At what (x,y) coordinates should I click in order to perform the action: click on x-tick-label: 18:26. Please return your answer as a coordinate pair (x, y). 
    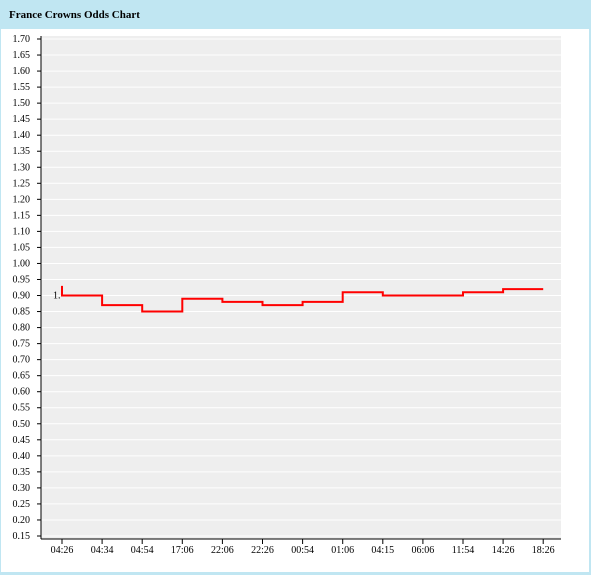
    Looking at the image, I should click on (543, 550).